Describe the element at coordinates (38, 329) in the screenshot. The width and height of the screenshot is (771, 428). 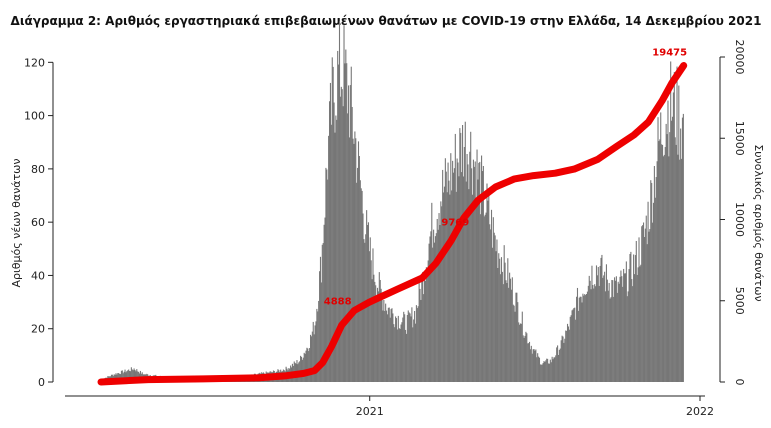
I see `y-tick-label: 20` at that location.